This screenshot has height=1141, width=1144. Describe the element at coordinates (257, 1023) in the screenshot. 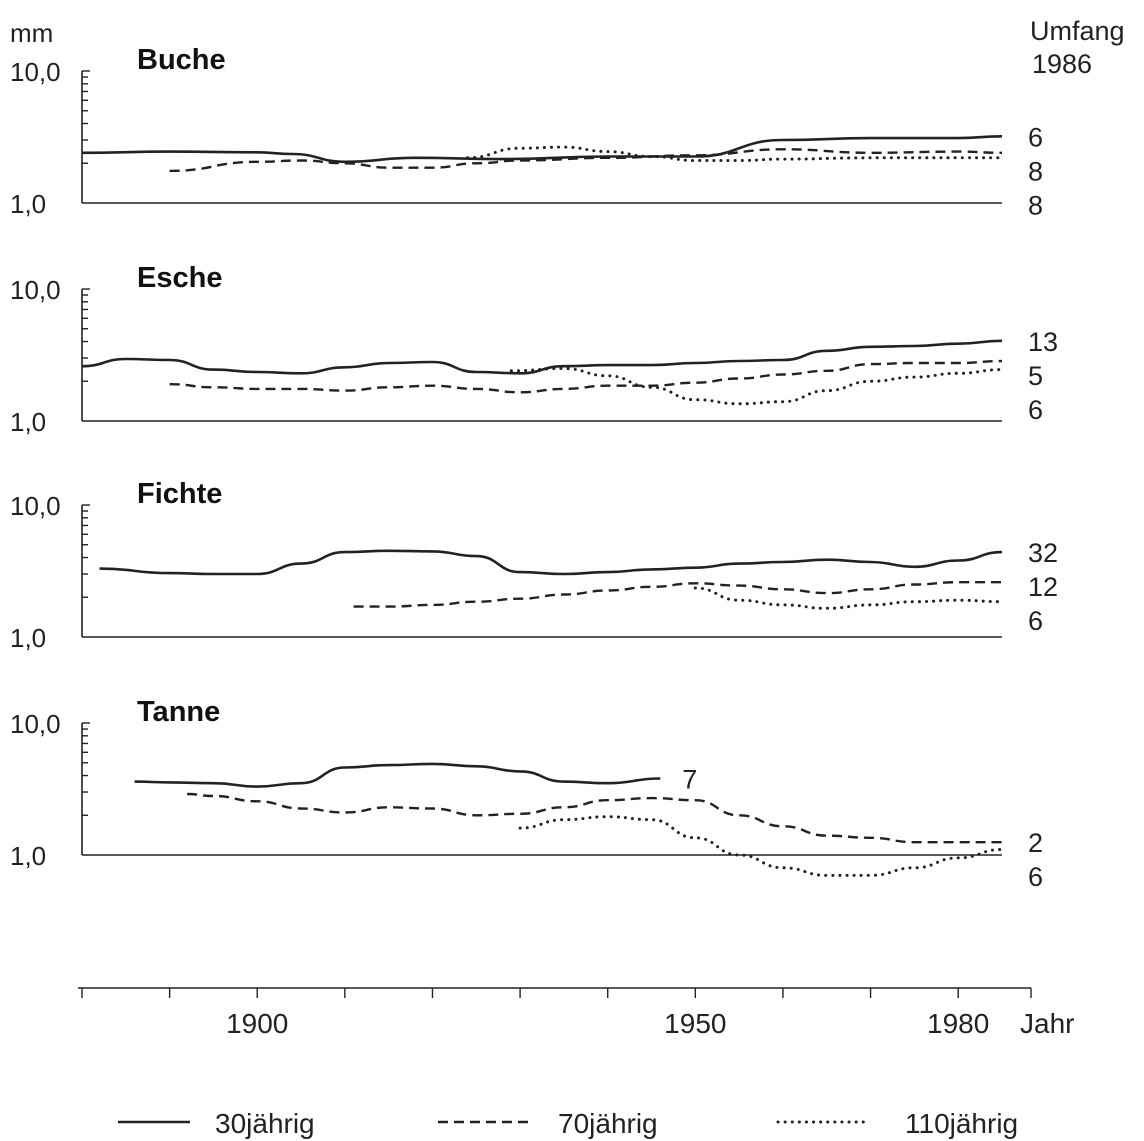

I see `x-tick-label: 1900` at that location.